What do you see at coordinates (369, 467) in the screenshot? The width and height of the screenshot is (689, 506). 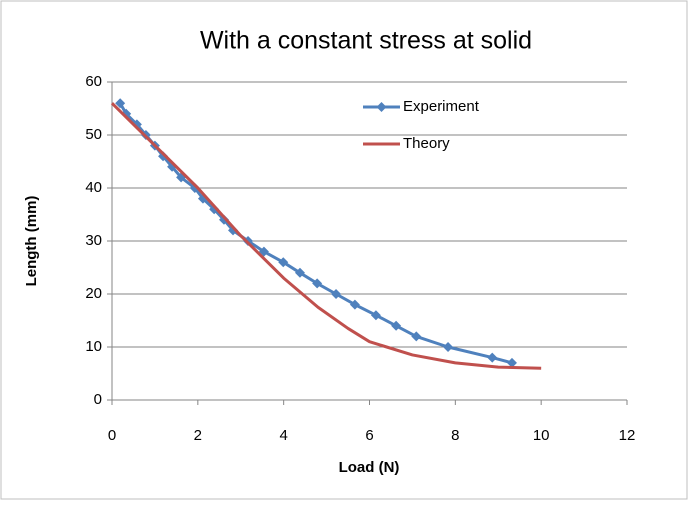 I see `x-axis-label: Load (N)` at bounding box center [369, 467].